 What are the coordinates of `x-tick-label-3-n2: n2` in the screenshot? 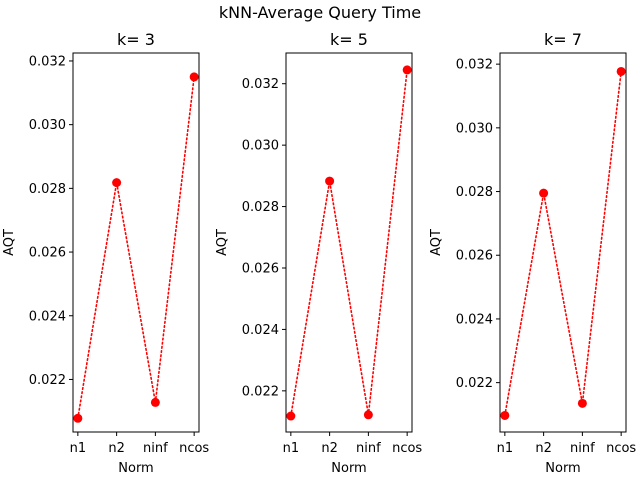 It's located at (543, 448).